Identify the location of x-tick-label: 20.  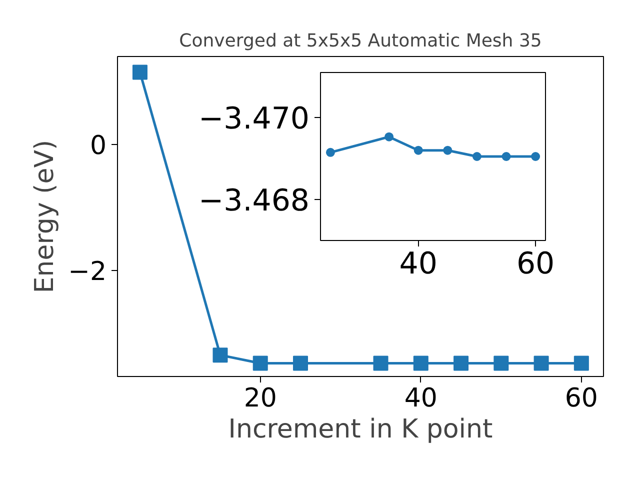
(260, 399).